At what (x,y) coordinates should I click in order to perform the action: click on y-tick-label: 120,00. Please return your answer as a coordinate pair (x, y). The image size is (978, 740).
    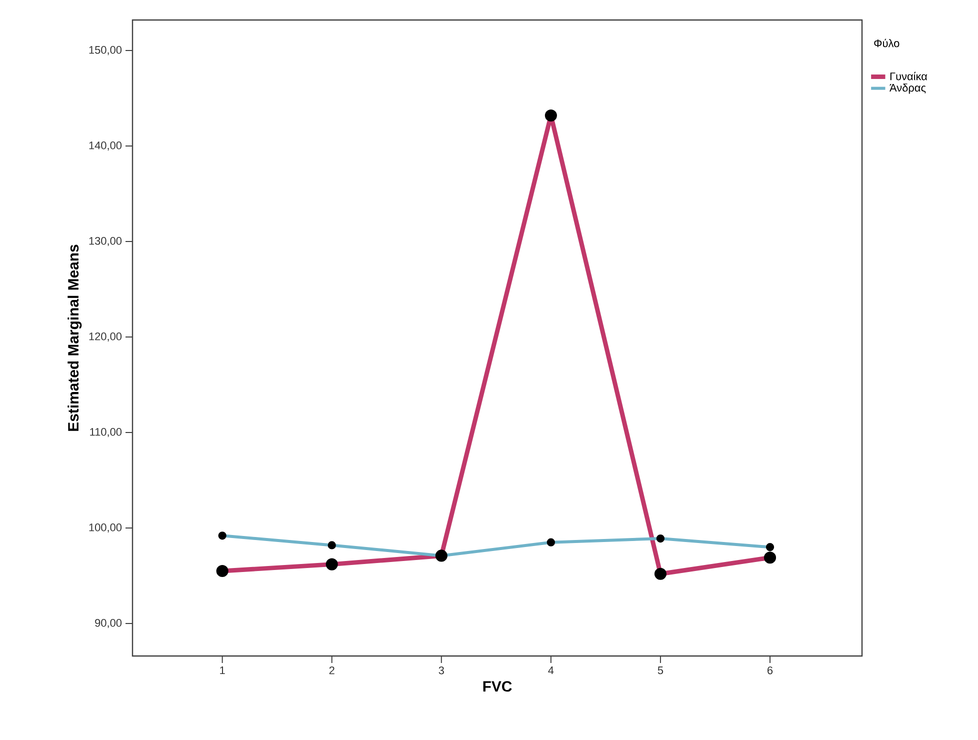
    Looking at the image, I should click on (105, 337).